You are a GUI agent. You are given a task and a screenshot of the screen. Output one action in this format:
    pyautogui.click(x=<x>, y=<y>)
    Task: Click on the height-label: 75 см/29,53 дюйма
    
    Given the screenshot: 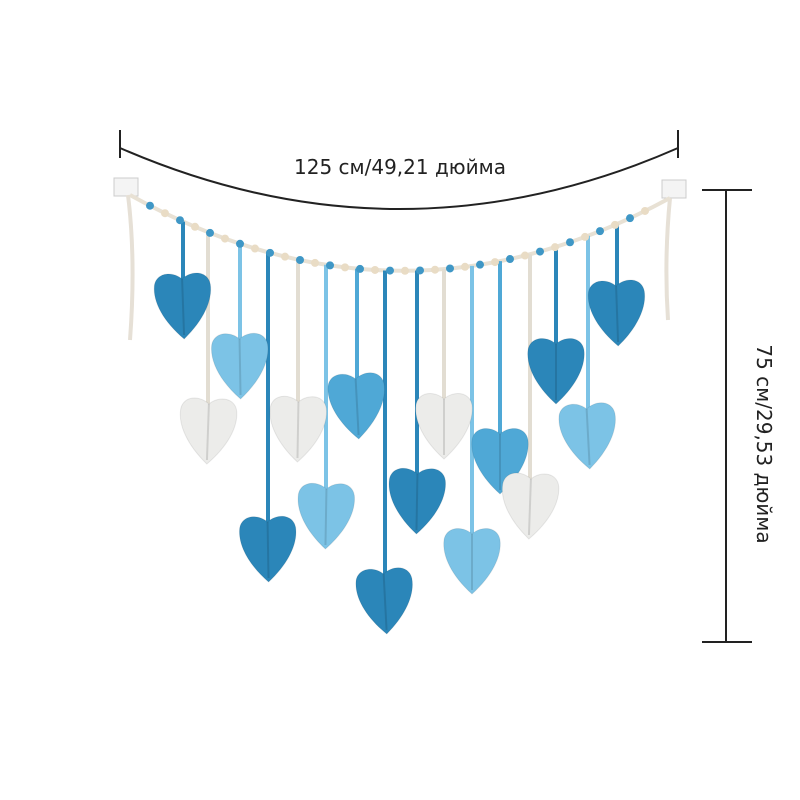 What is the action you would take?
    pyautogui.click(x=764, y=443)
    